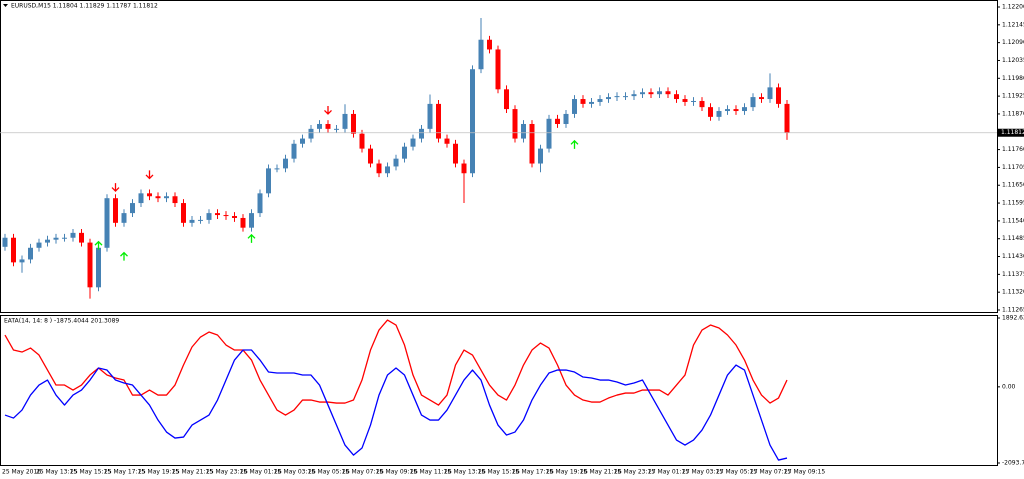 Image resolution: width=1024 pixels, height=479 pixels. Describe the element at coordinates (226, 472) in the screenshot. I see `x-tick-label: 25 May 23:15` at that location.